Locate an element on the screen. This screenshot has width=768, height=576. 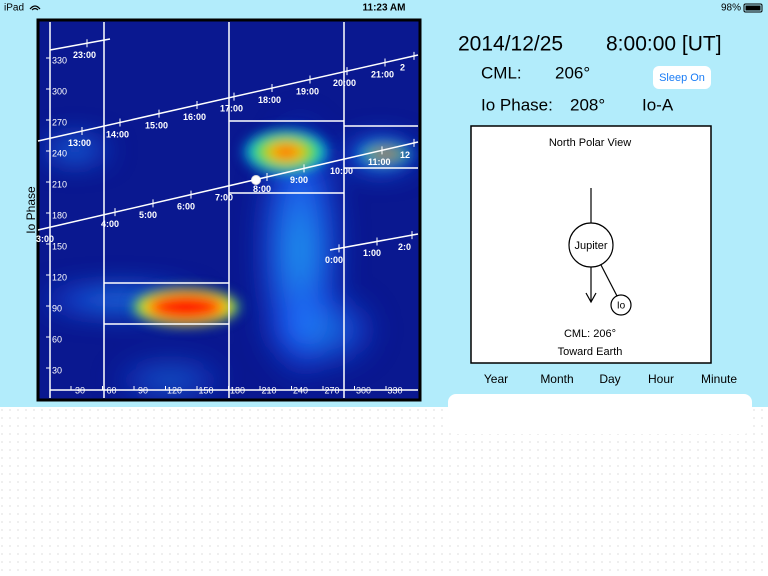
y-tick-label: 150 is located at coordinates (59, 246).